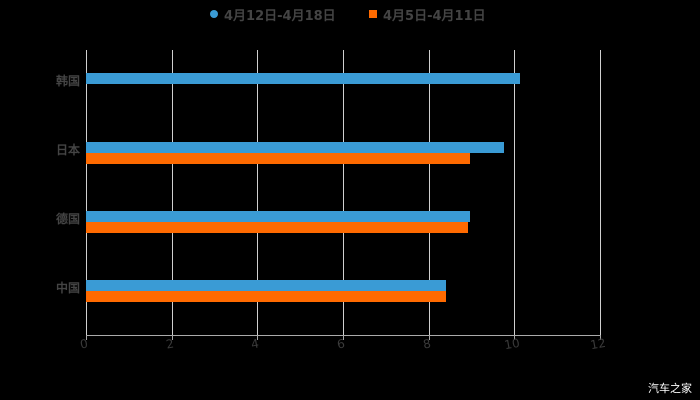 Image resolution: width=700 pixels, height=400 pixels. Describe the element at coordinates (670, 388) in the screenshot. I see `watermark: 汽车之家` at that location.